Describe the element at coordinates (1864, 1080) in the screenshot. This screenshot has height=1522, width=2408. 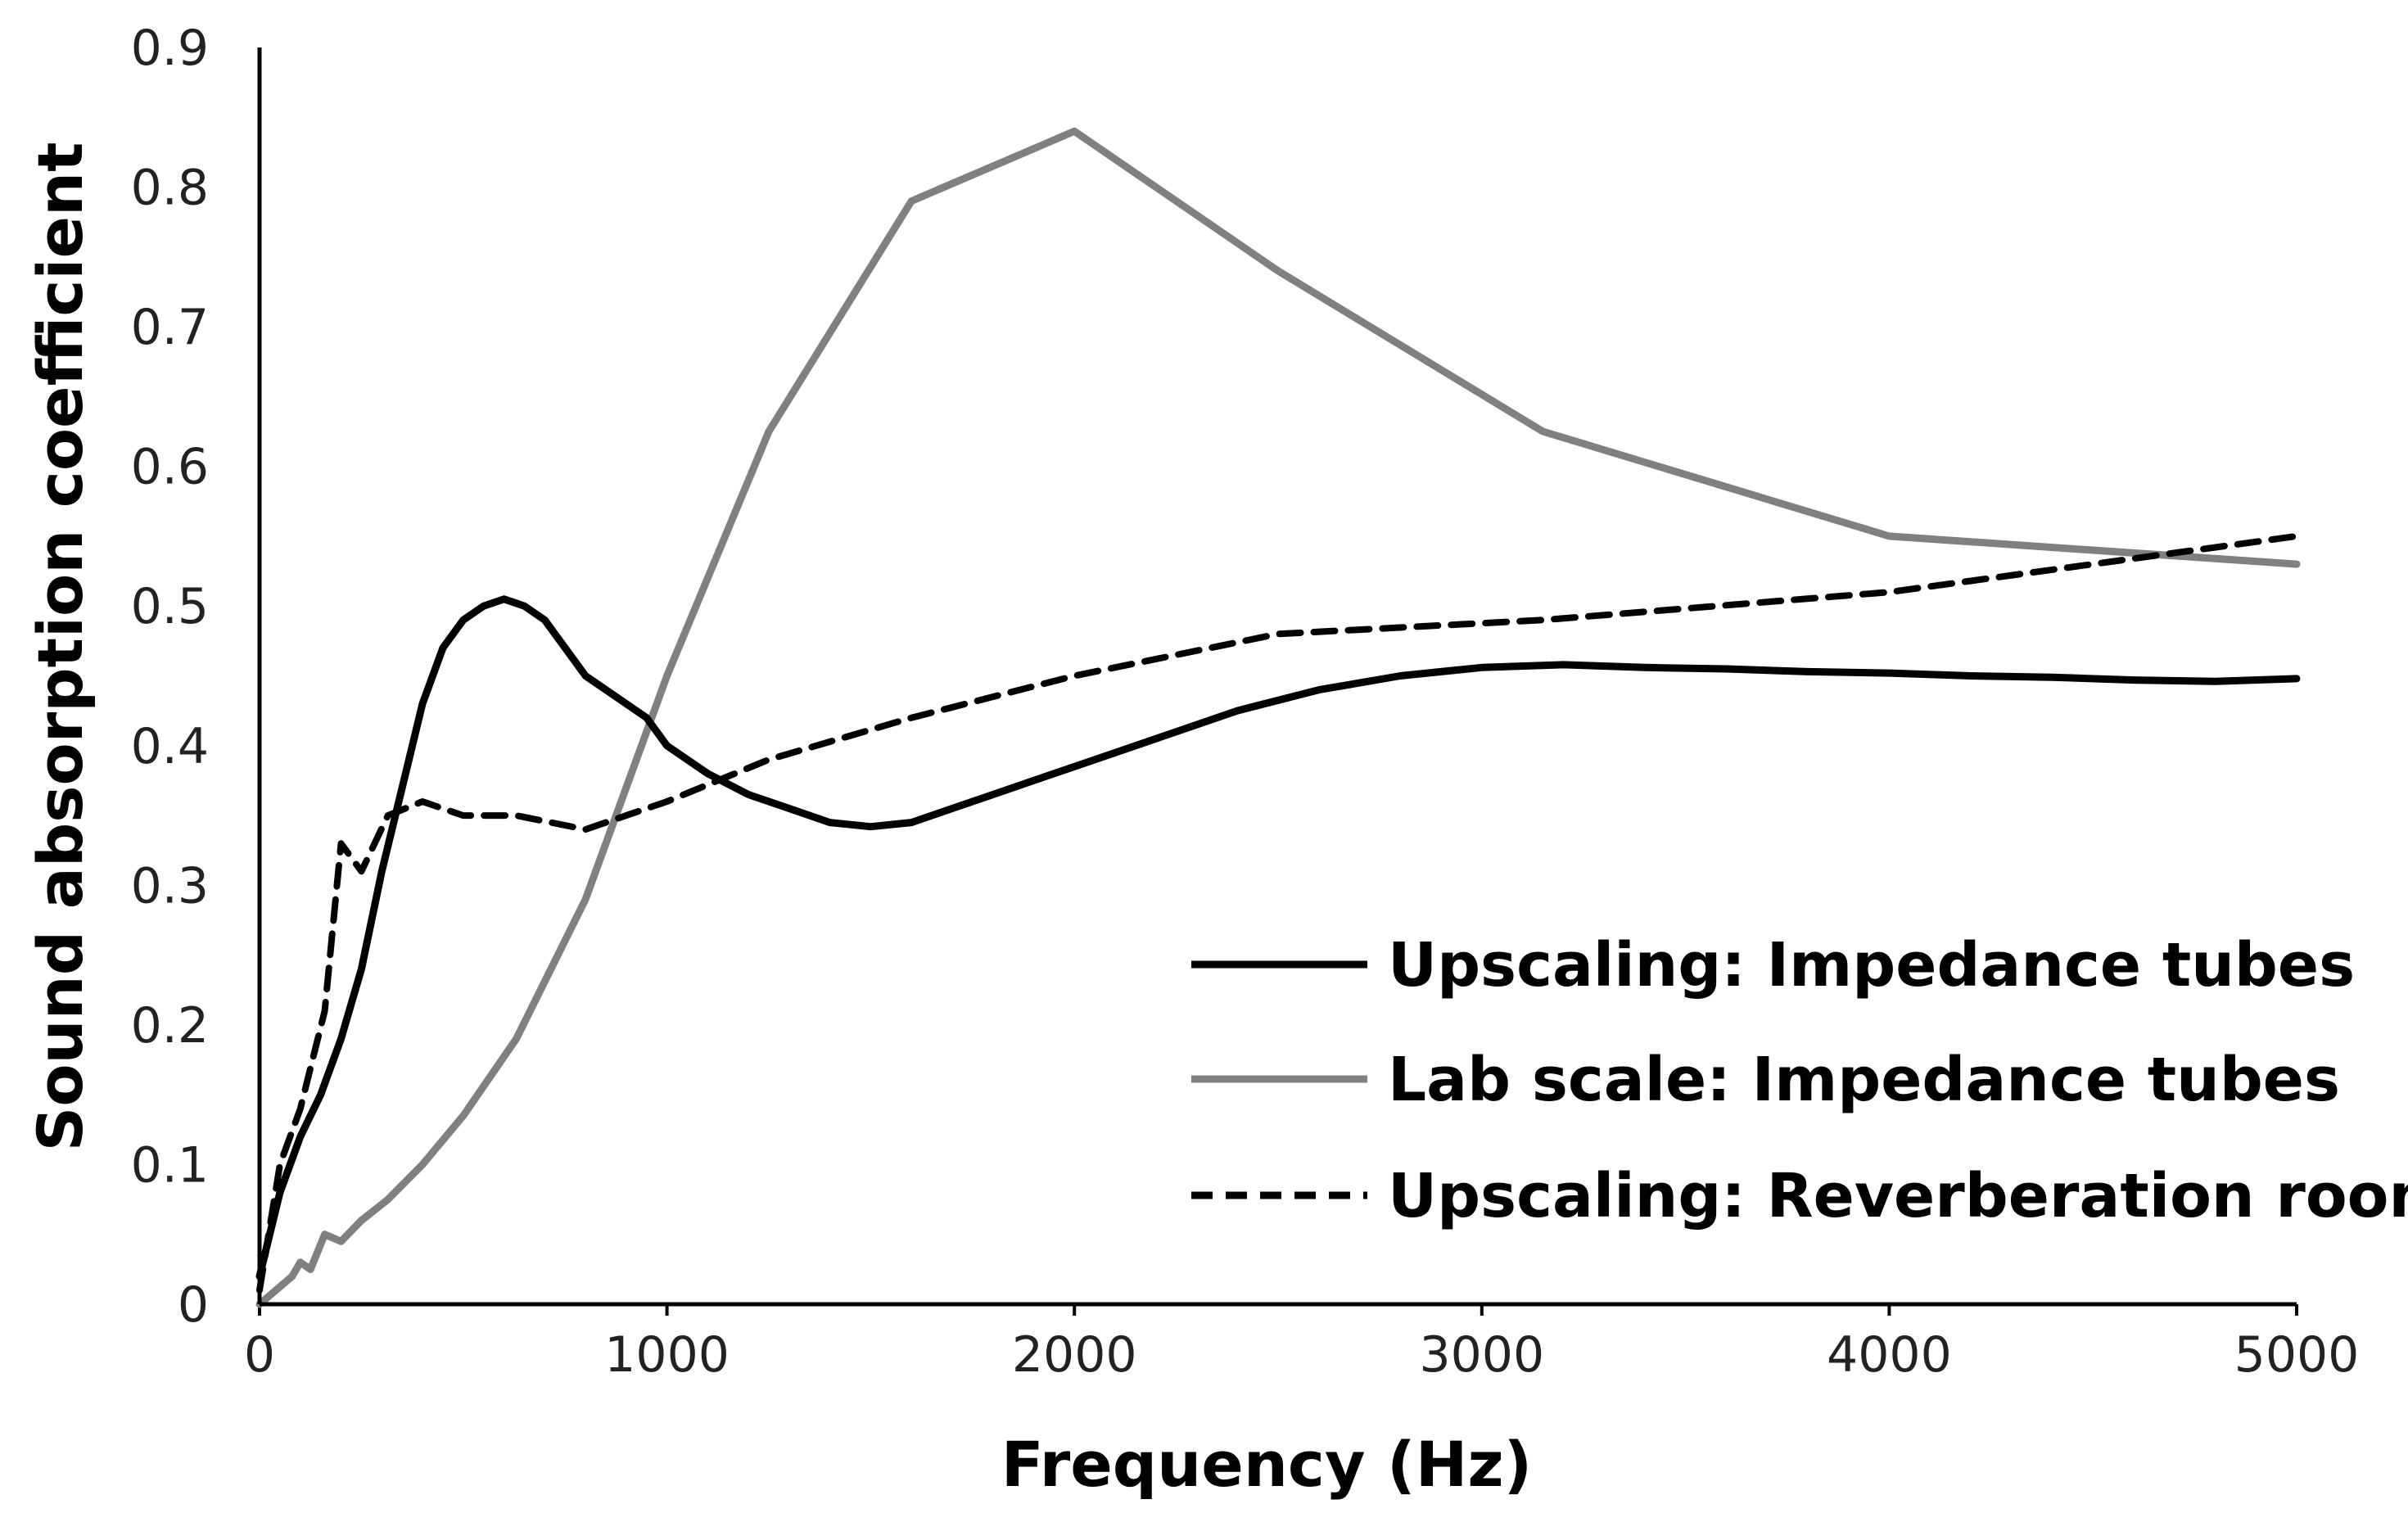
I see `legend-label-lab-scale-impedance: Lab scale: Impedance tubes` at that location.